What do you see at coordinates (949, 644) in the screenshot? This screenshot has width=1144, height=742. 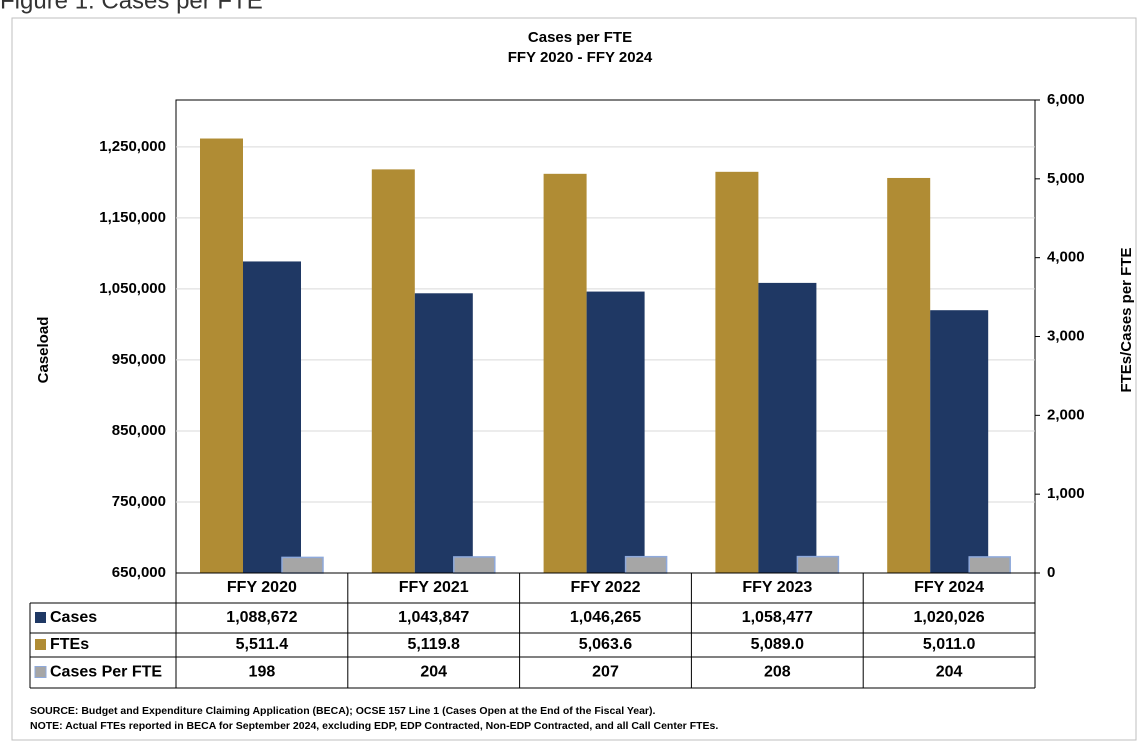 I see `table-cell: 5,011.0` at bounding box center [949, 644].